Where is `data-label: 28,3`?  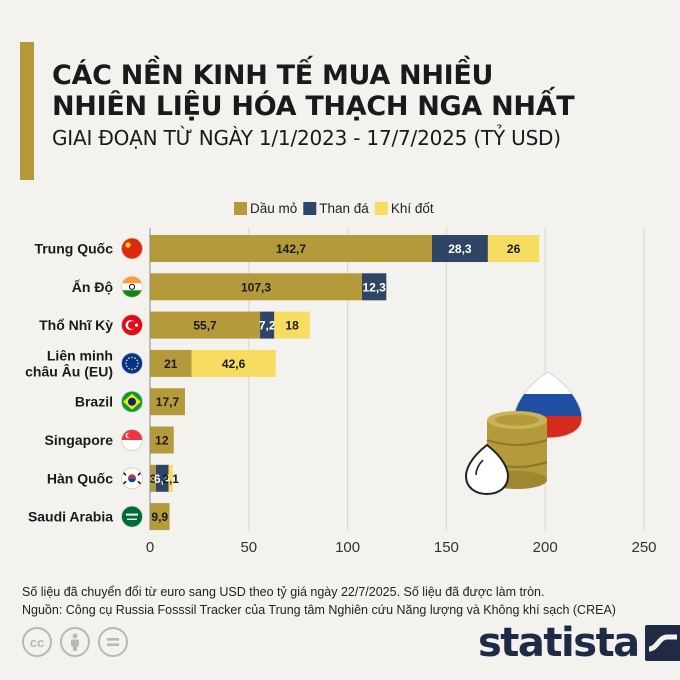
data-label: 28,3 is located at coordinates (460, 249).